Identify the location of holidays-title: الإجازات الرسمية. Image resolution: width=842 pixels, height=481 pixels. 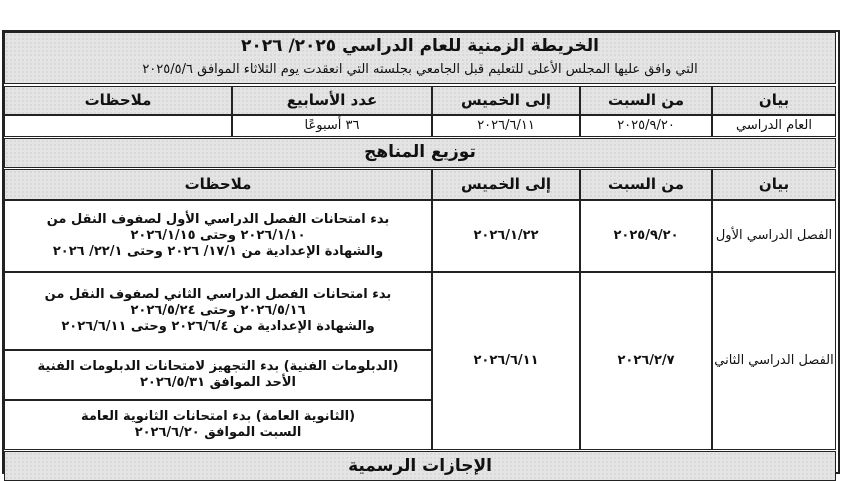
(420, 466).